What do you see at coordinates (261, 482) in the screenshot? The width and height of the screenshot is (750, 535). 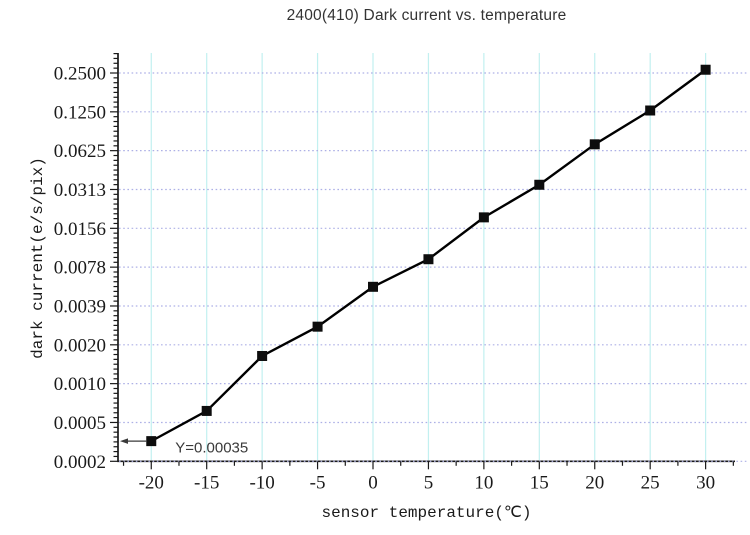 I see `x-tick-label: -10` at bounding box center [261, 482].